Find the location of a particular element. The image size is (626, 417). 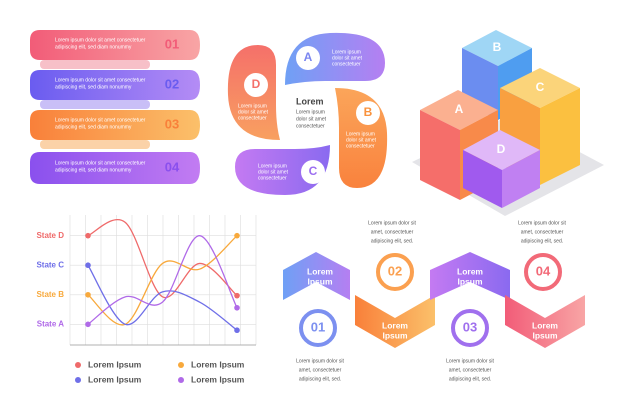

step-number: 01 is located at coordinates (318, 326).